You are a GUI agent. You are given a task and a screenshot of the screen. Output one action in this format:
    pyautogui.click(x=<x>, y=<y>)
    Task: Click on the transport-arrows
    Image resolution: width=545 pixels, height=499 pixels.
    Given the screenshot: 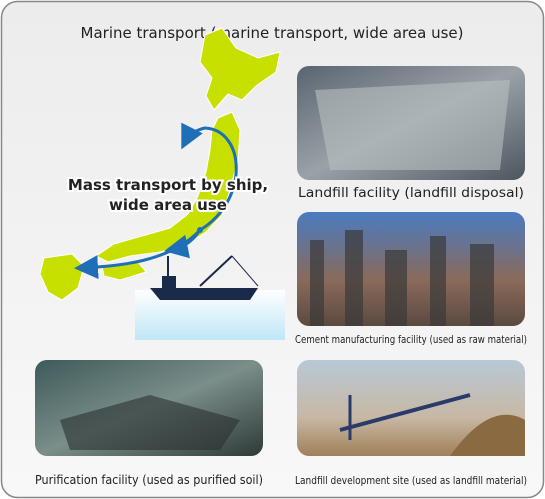 What is the action you would take?
    pyautogui.click(x=156, y=201)
    